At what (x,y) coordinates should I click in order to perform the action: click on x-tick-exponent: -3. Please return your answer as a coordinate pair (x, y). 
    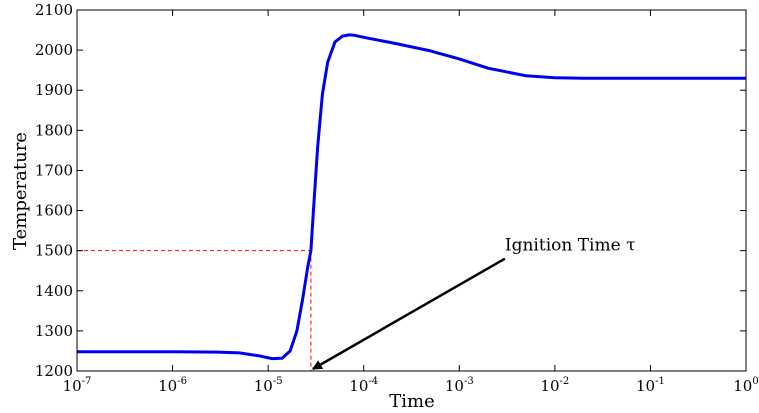
    Looking at the image, I should click on (469, 381).